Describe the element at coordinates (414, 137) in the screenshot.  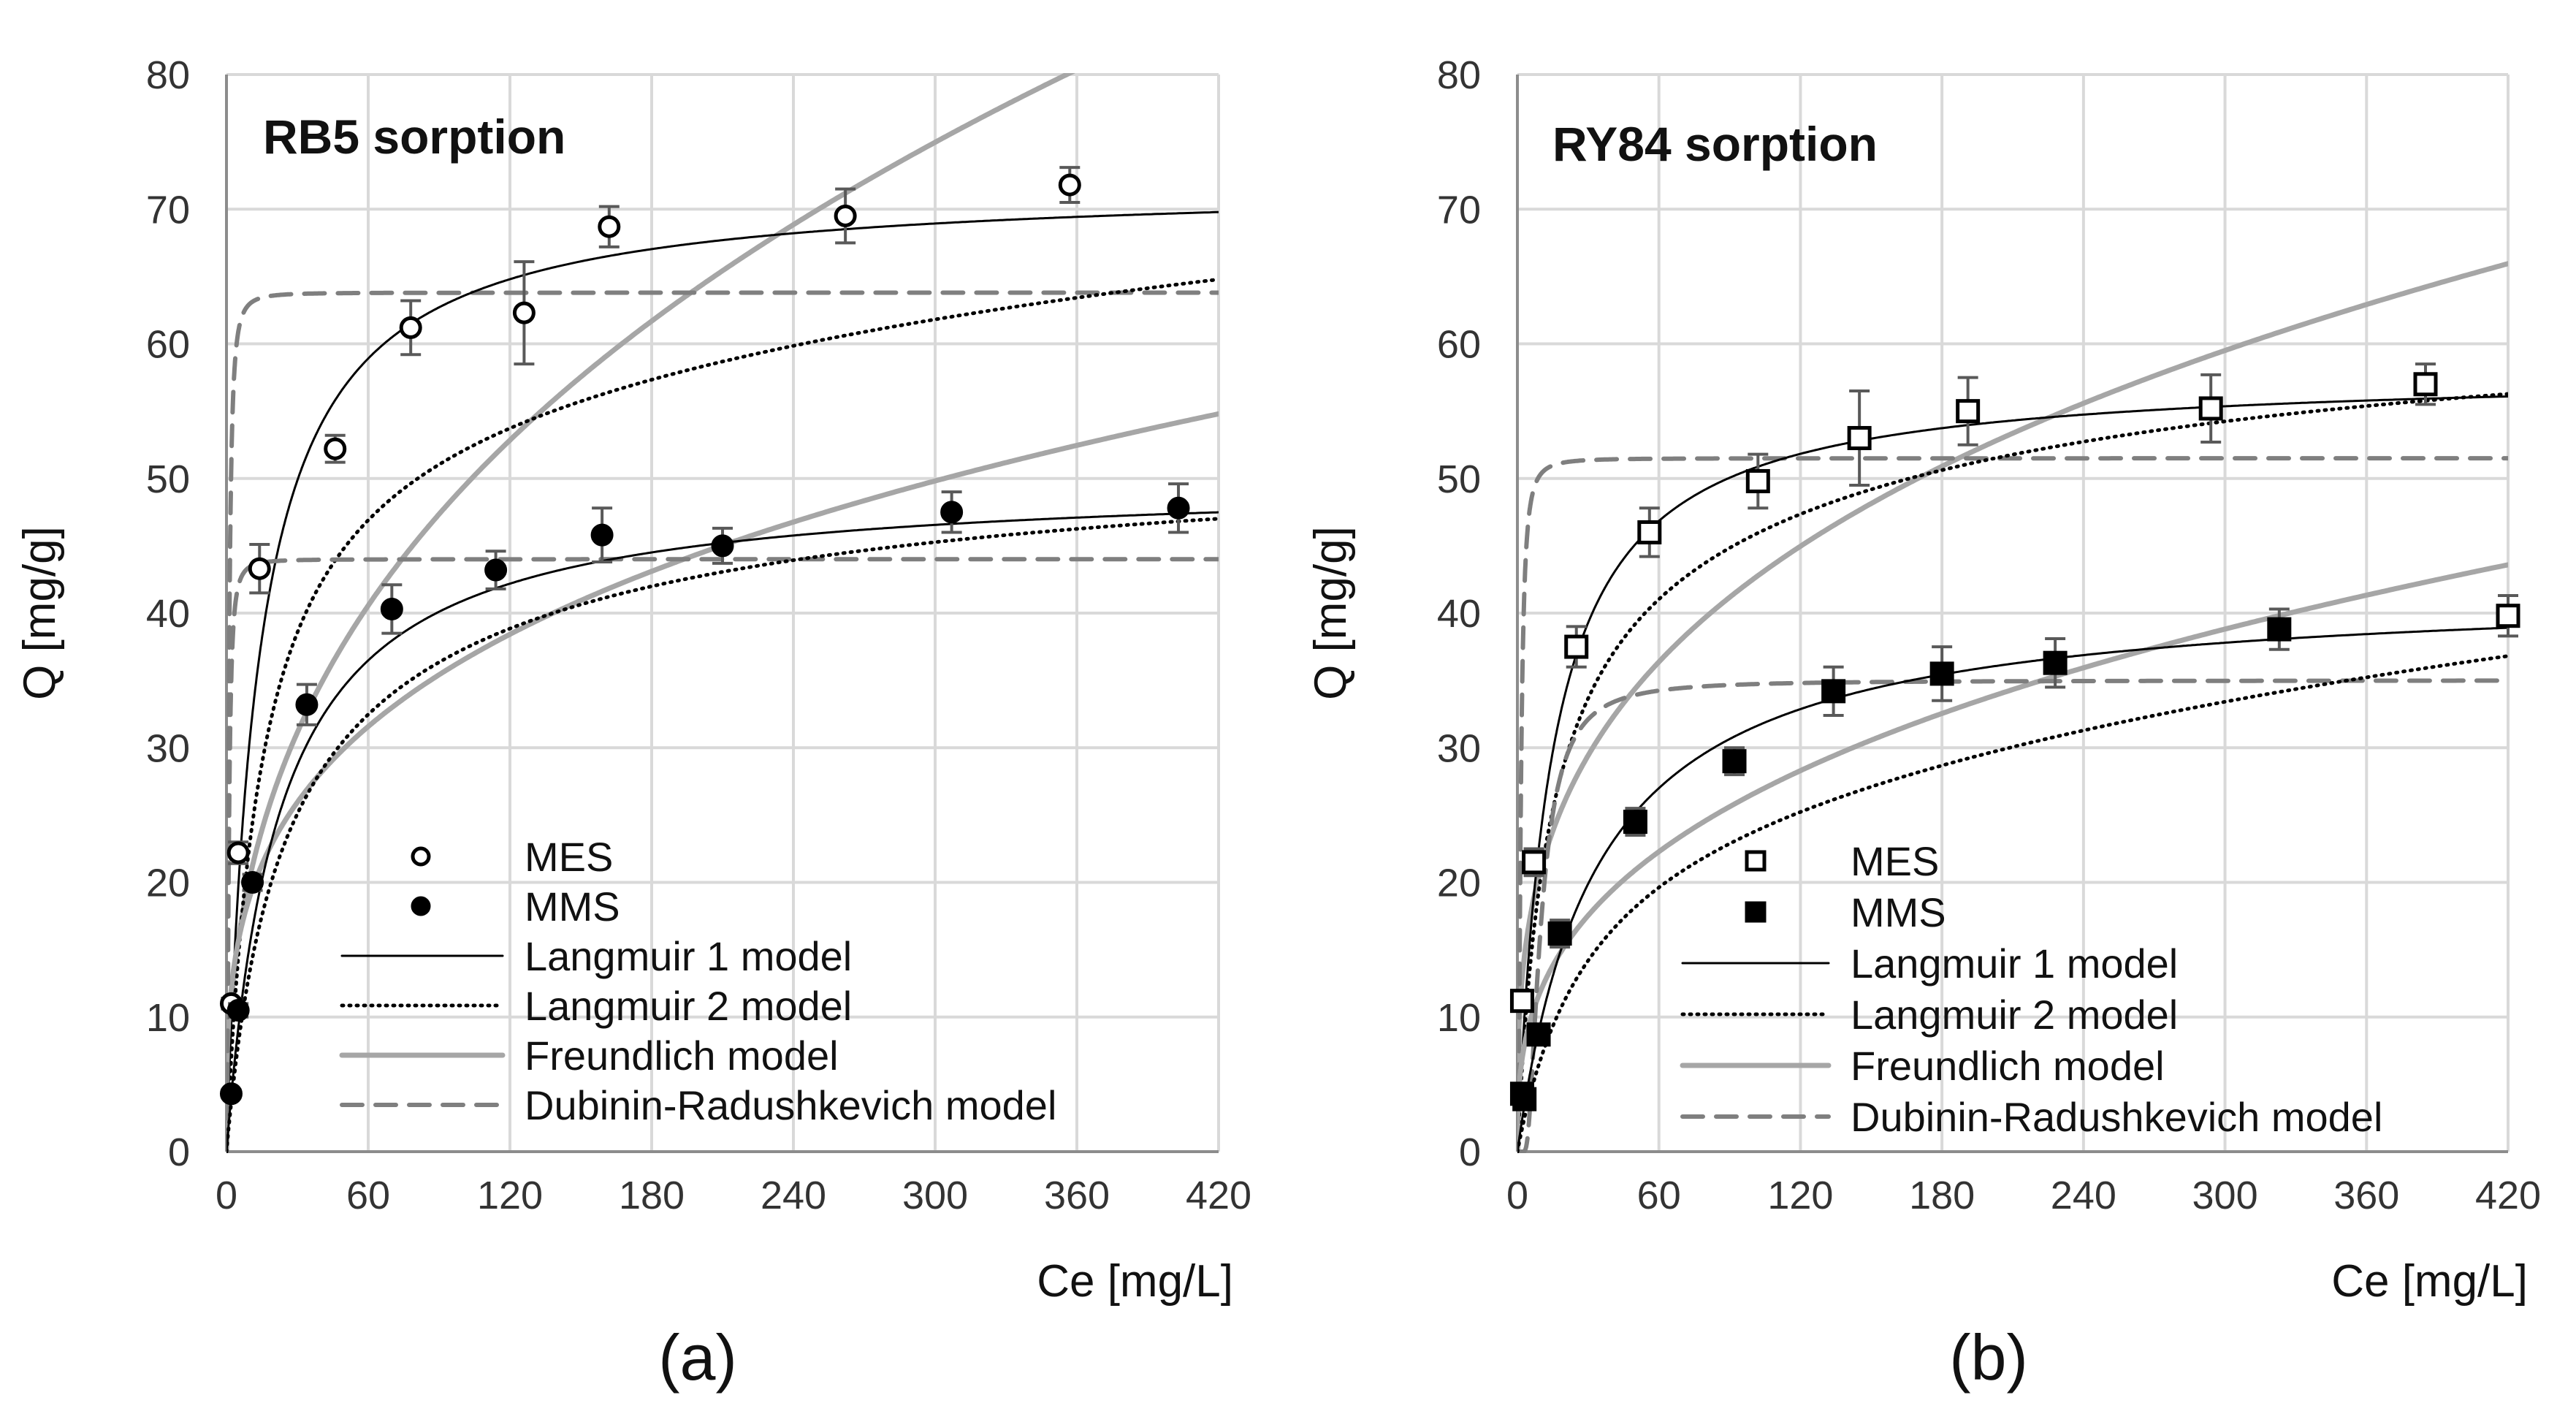
I see `plot-title: RB5 sorption` at that location.